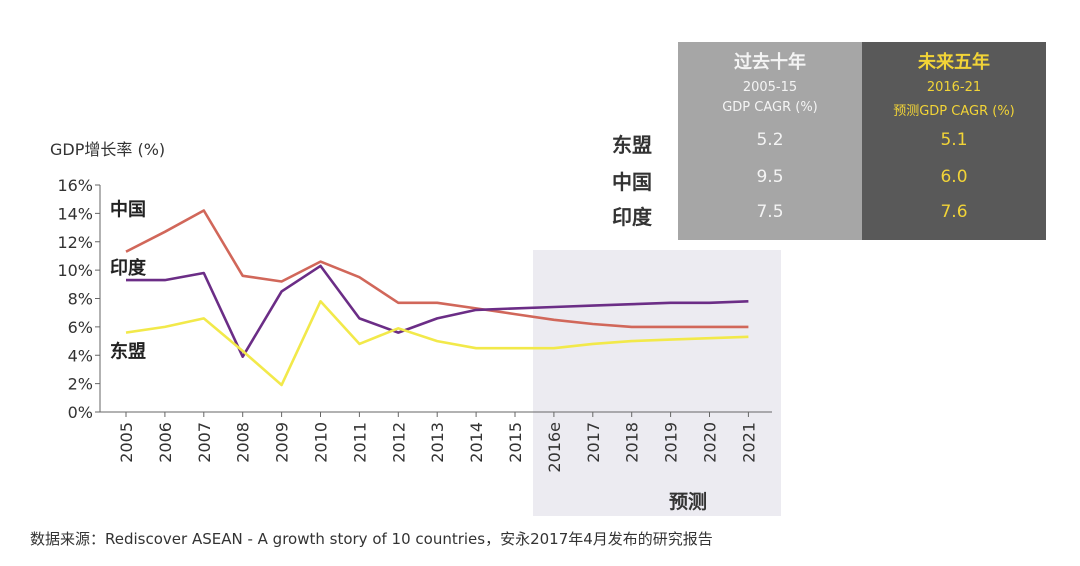  Describe the element at coordinates (770, 62) in the screenshot. I see `past-column-title: 过去十年` at that location.